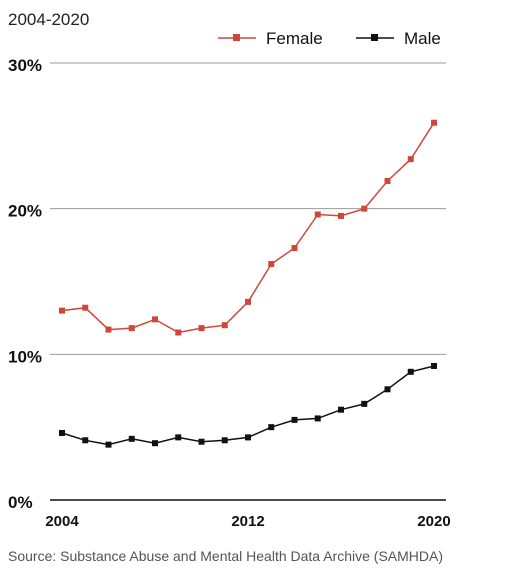 The height and width of the screenshot is (574, 530). Describe the element at coordinates (422, 38) in the screenshot. I see `legend-male-label: Male` at that location.